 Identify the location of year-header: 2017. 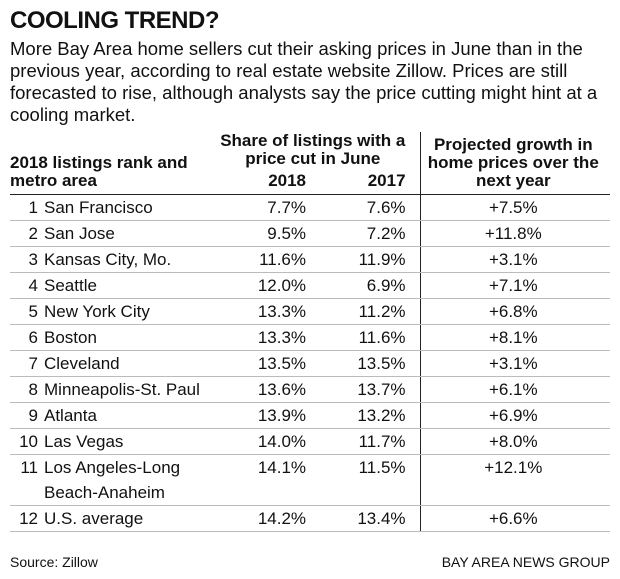
(370, 183).